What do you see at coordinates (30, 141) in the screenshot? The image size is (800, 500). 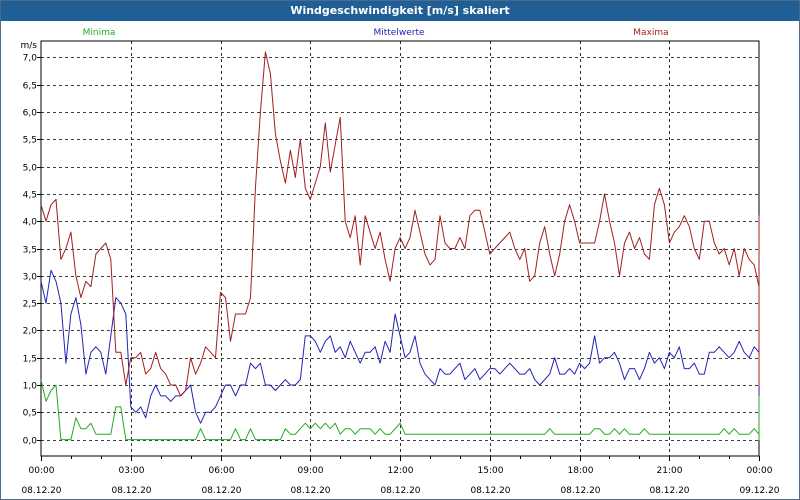 I see `y-tick-label: 5,5` at bounding box center [30, 141].